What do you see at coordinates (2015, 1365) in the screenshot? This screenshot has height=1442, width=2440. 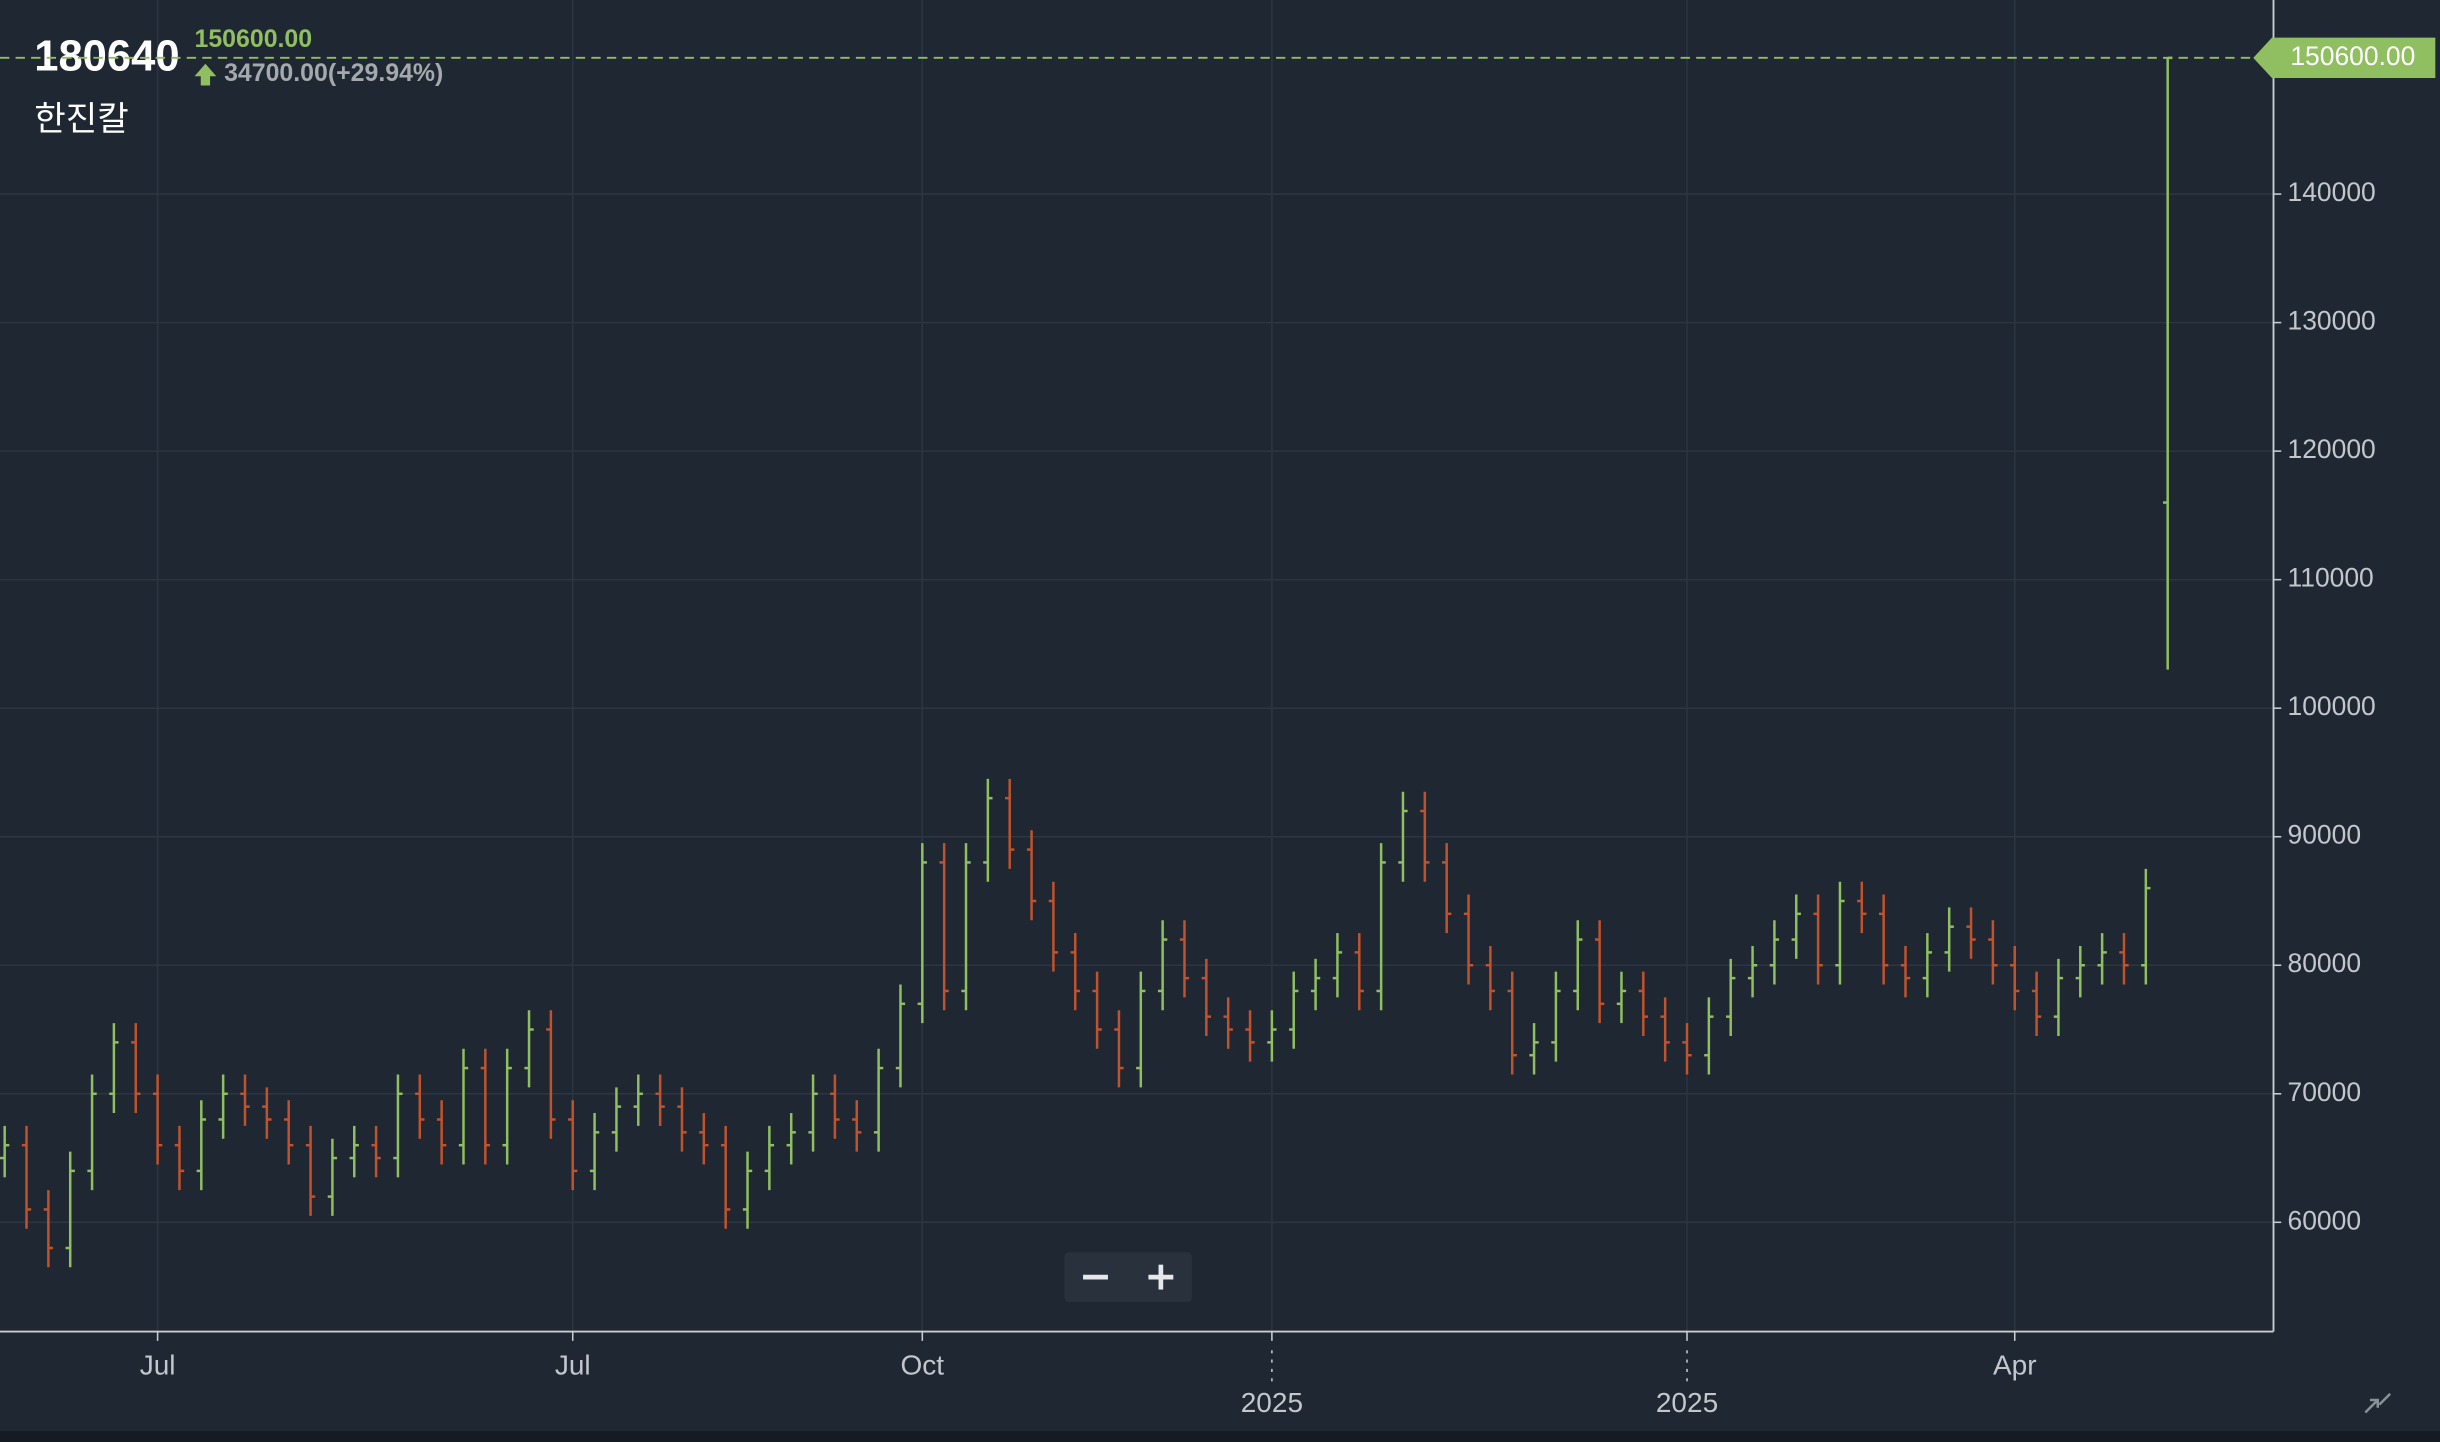 I see `x-tick-label: Apr` at bounding box center [2015, 1365].